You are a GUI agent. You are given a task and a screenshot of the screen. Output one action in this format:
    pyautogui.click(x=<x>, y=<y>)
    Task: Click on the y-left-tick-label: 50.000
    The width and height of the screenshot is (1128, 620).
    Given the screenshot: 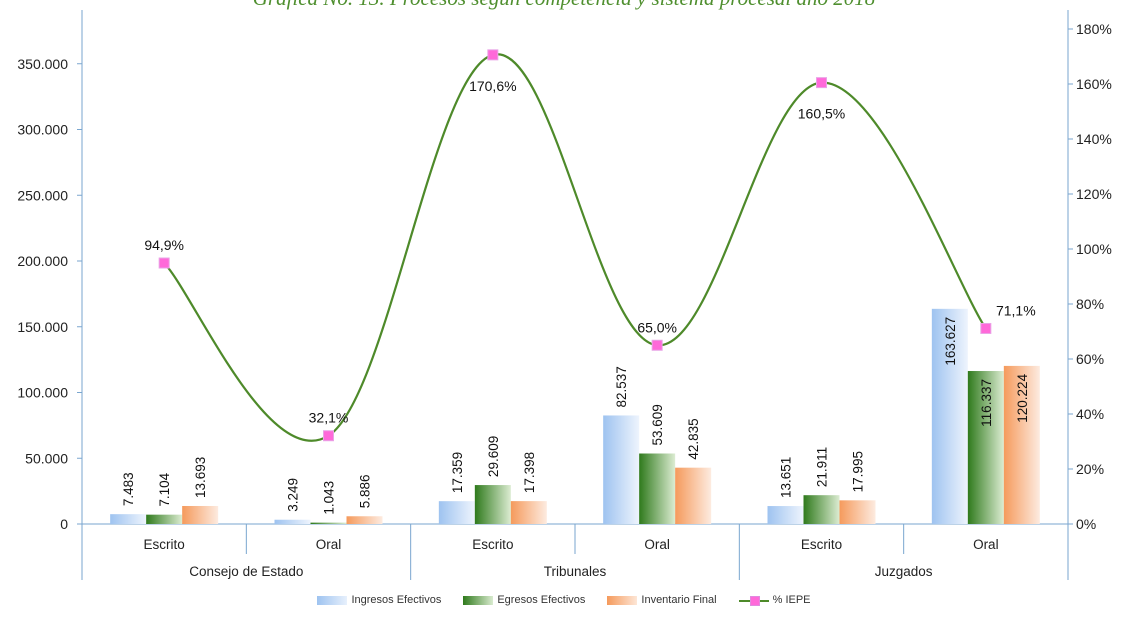 What is the action you would take?
    pyautogui.click(x=46, y=458)
    